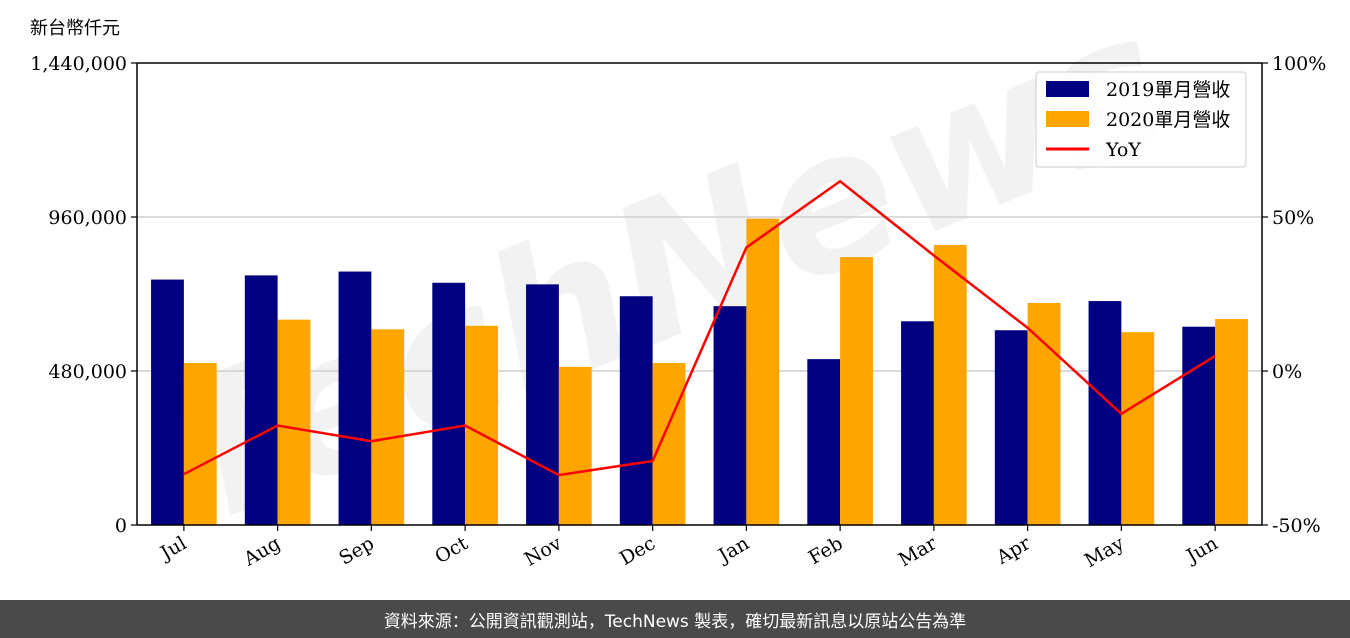 This screenshot has width=1350, height=638. I want to click on y-tick-label: 0, so click(121, 526).